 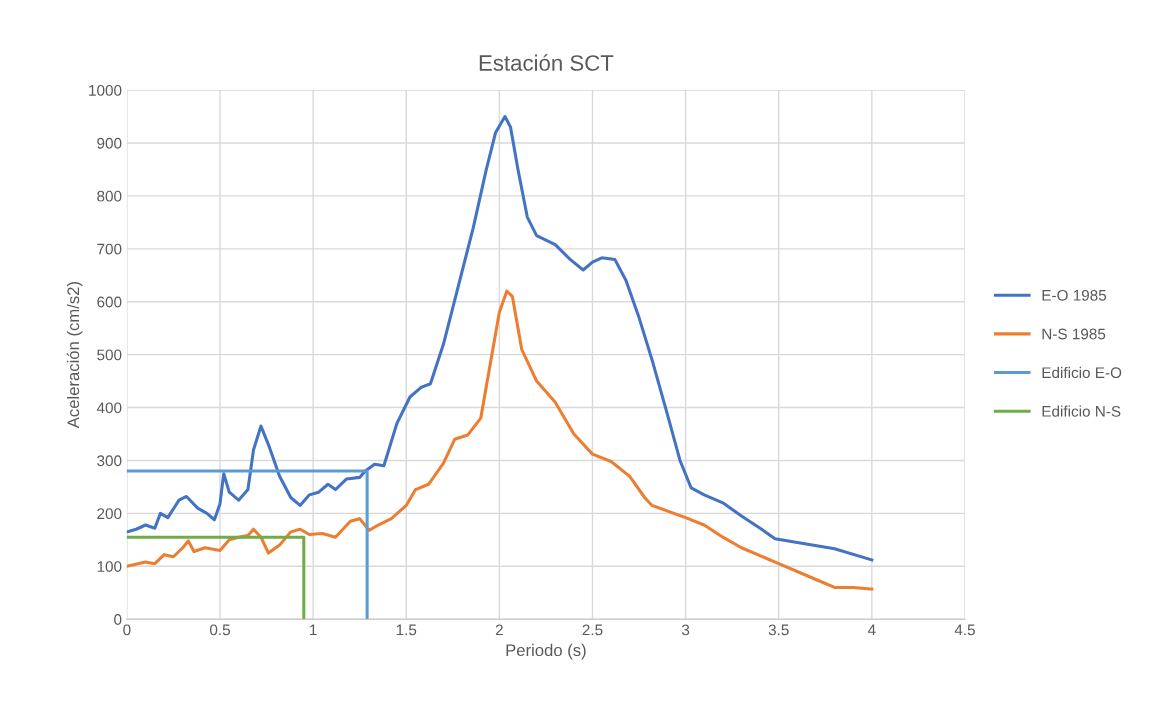 I want to click on y-tick-label: 800, so click(x=109, y=196).